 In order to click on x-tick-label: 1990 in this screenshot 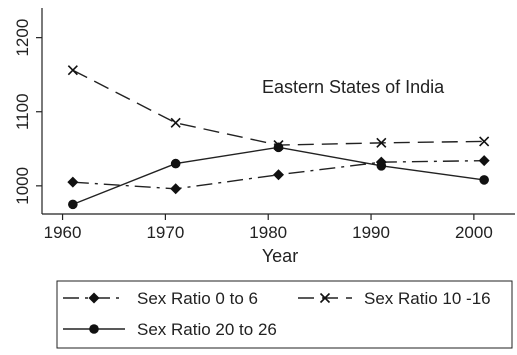, I will do `click(371, 232)`.